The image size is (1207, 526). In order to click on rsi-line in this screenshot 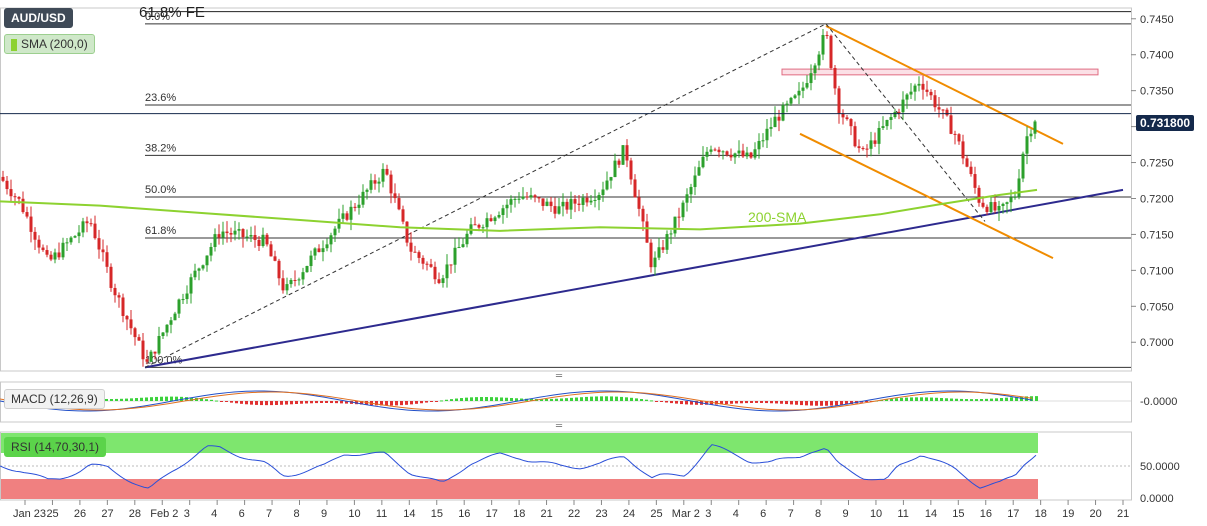, I will do `click(518, 466)`.